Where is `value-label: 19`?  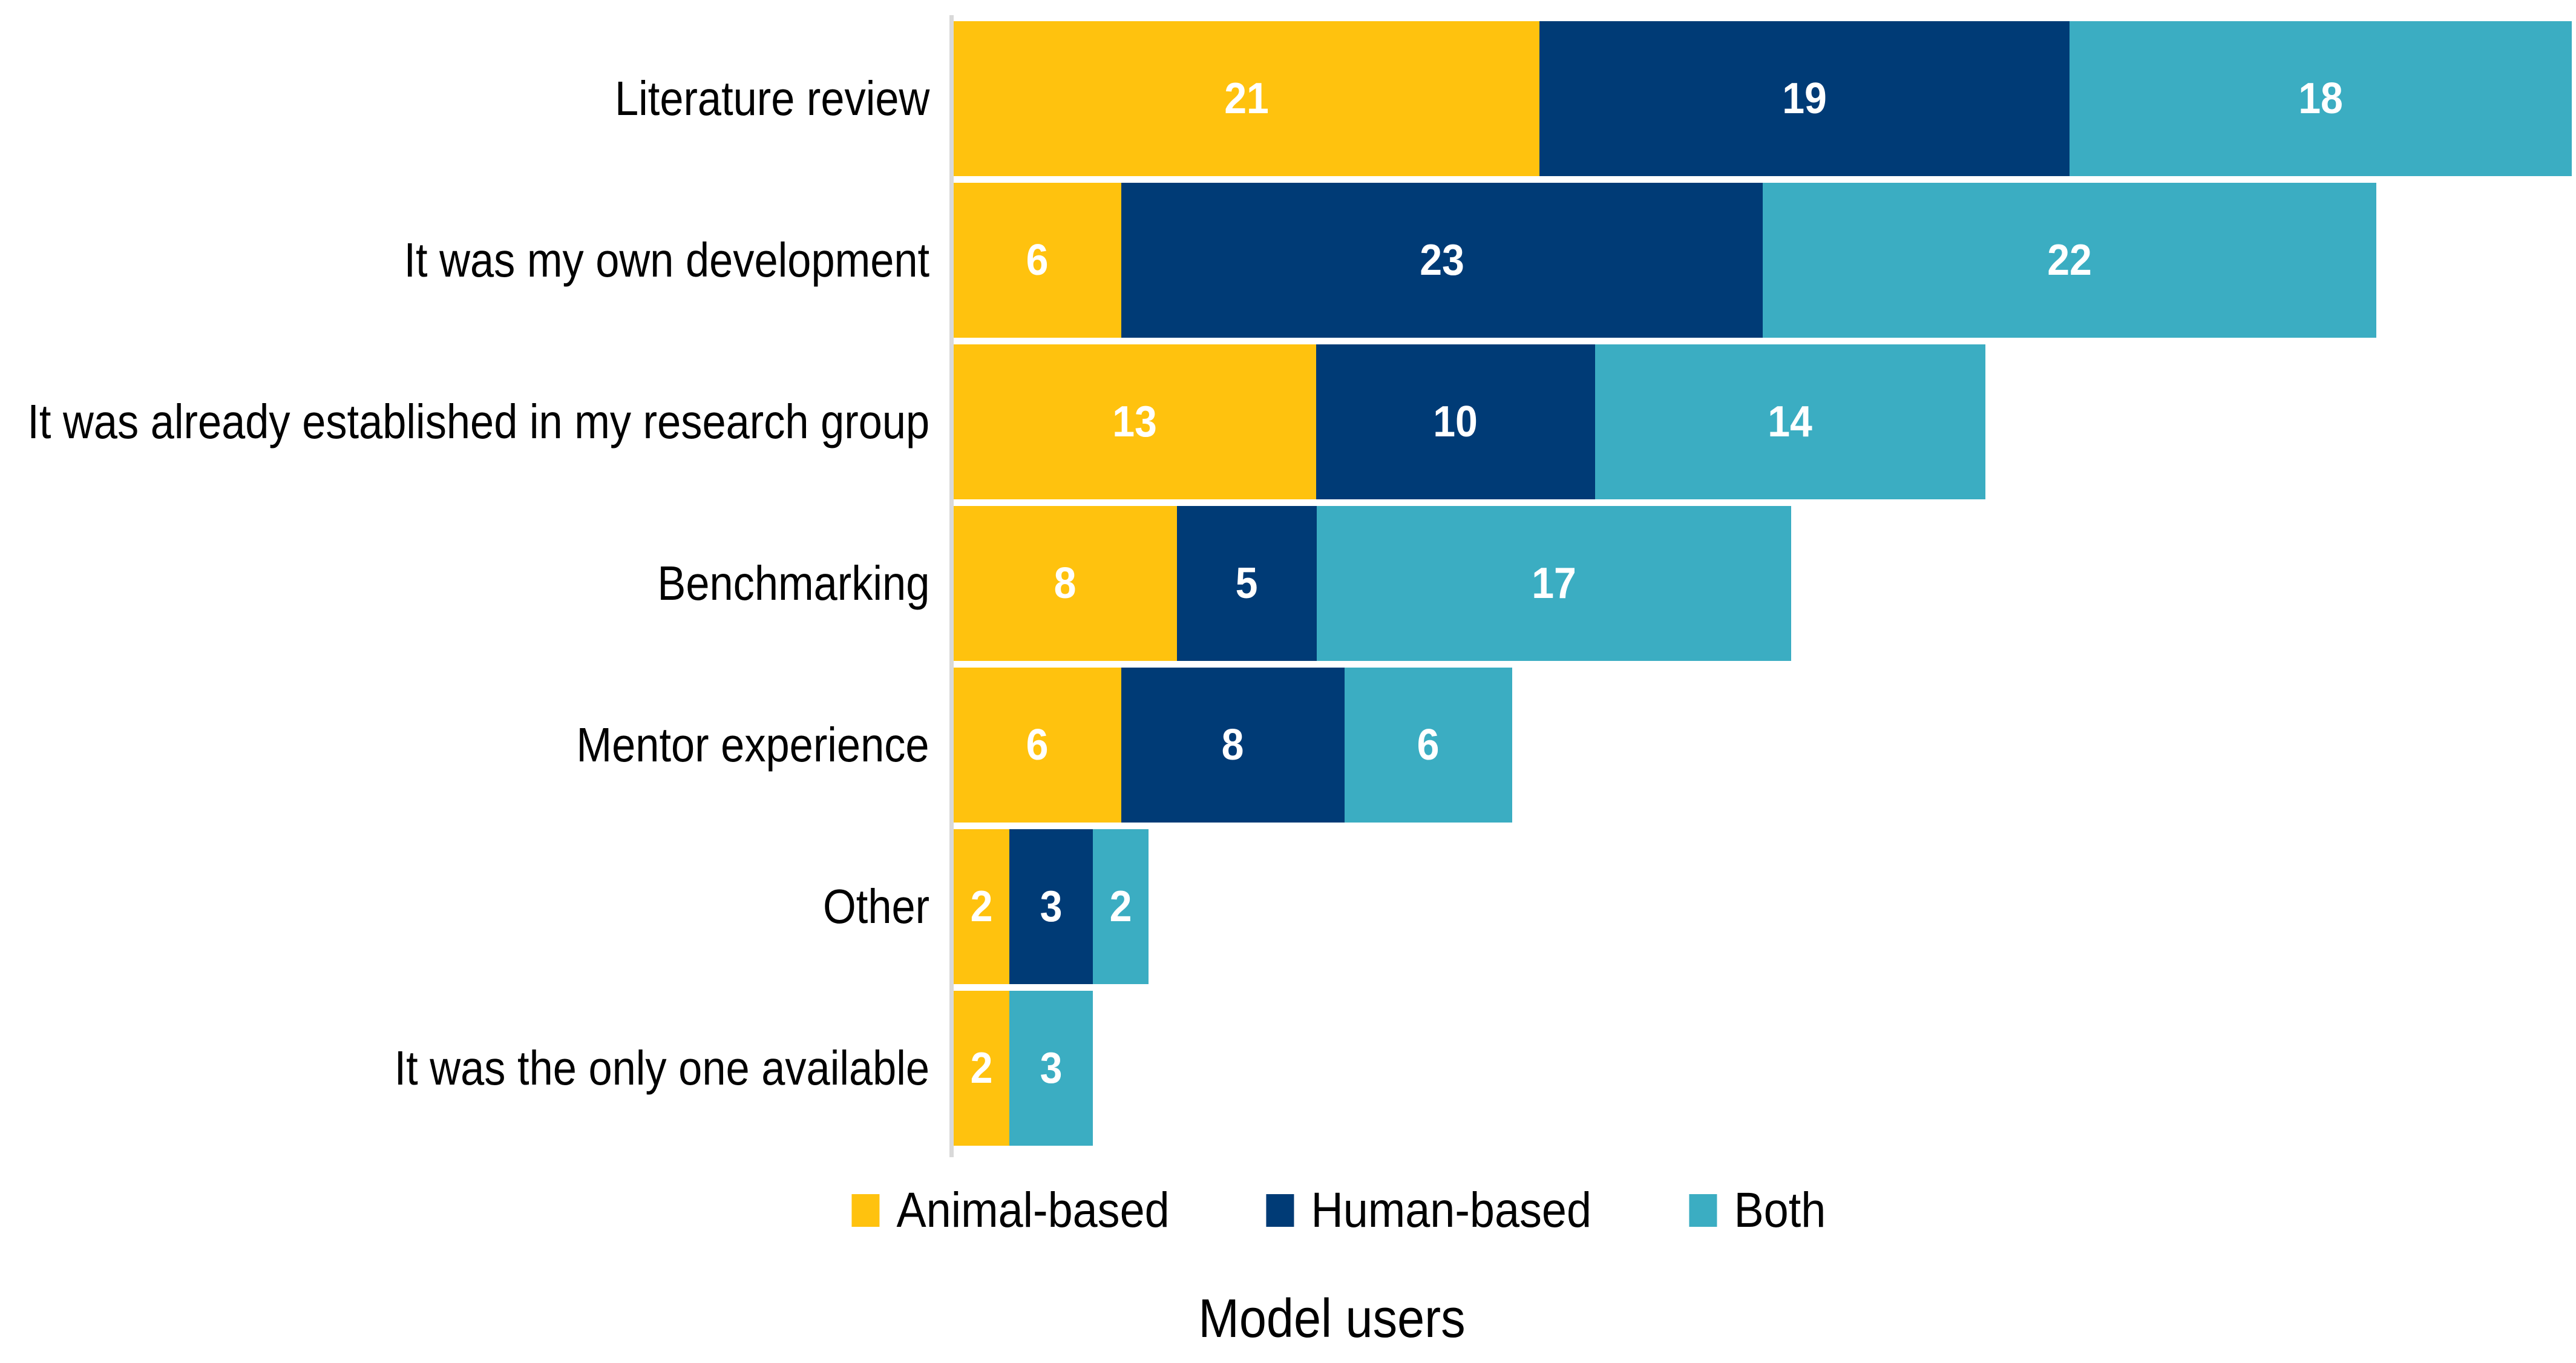
value-label: 19 is located at coordinates (1804, 98).